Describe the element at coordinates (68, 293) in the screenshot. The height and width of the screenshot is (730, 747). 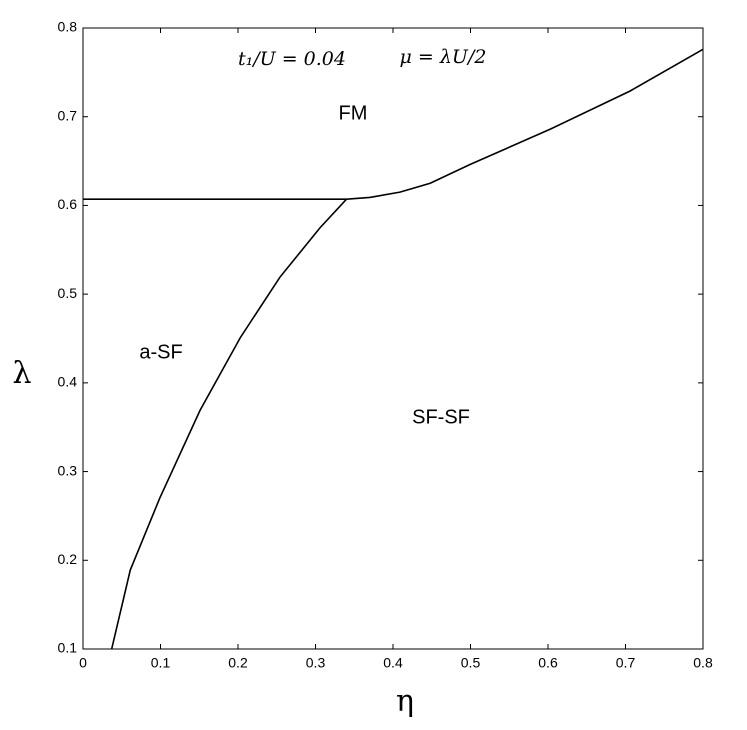
I see `y-tick-label: 0.5` at that location.